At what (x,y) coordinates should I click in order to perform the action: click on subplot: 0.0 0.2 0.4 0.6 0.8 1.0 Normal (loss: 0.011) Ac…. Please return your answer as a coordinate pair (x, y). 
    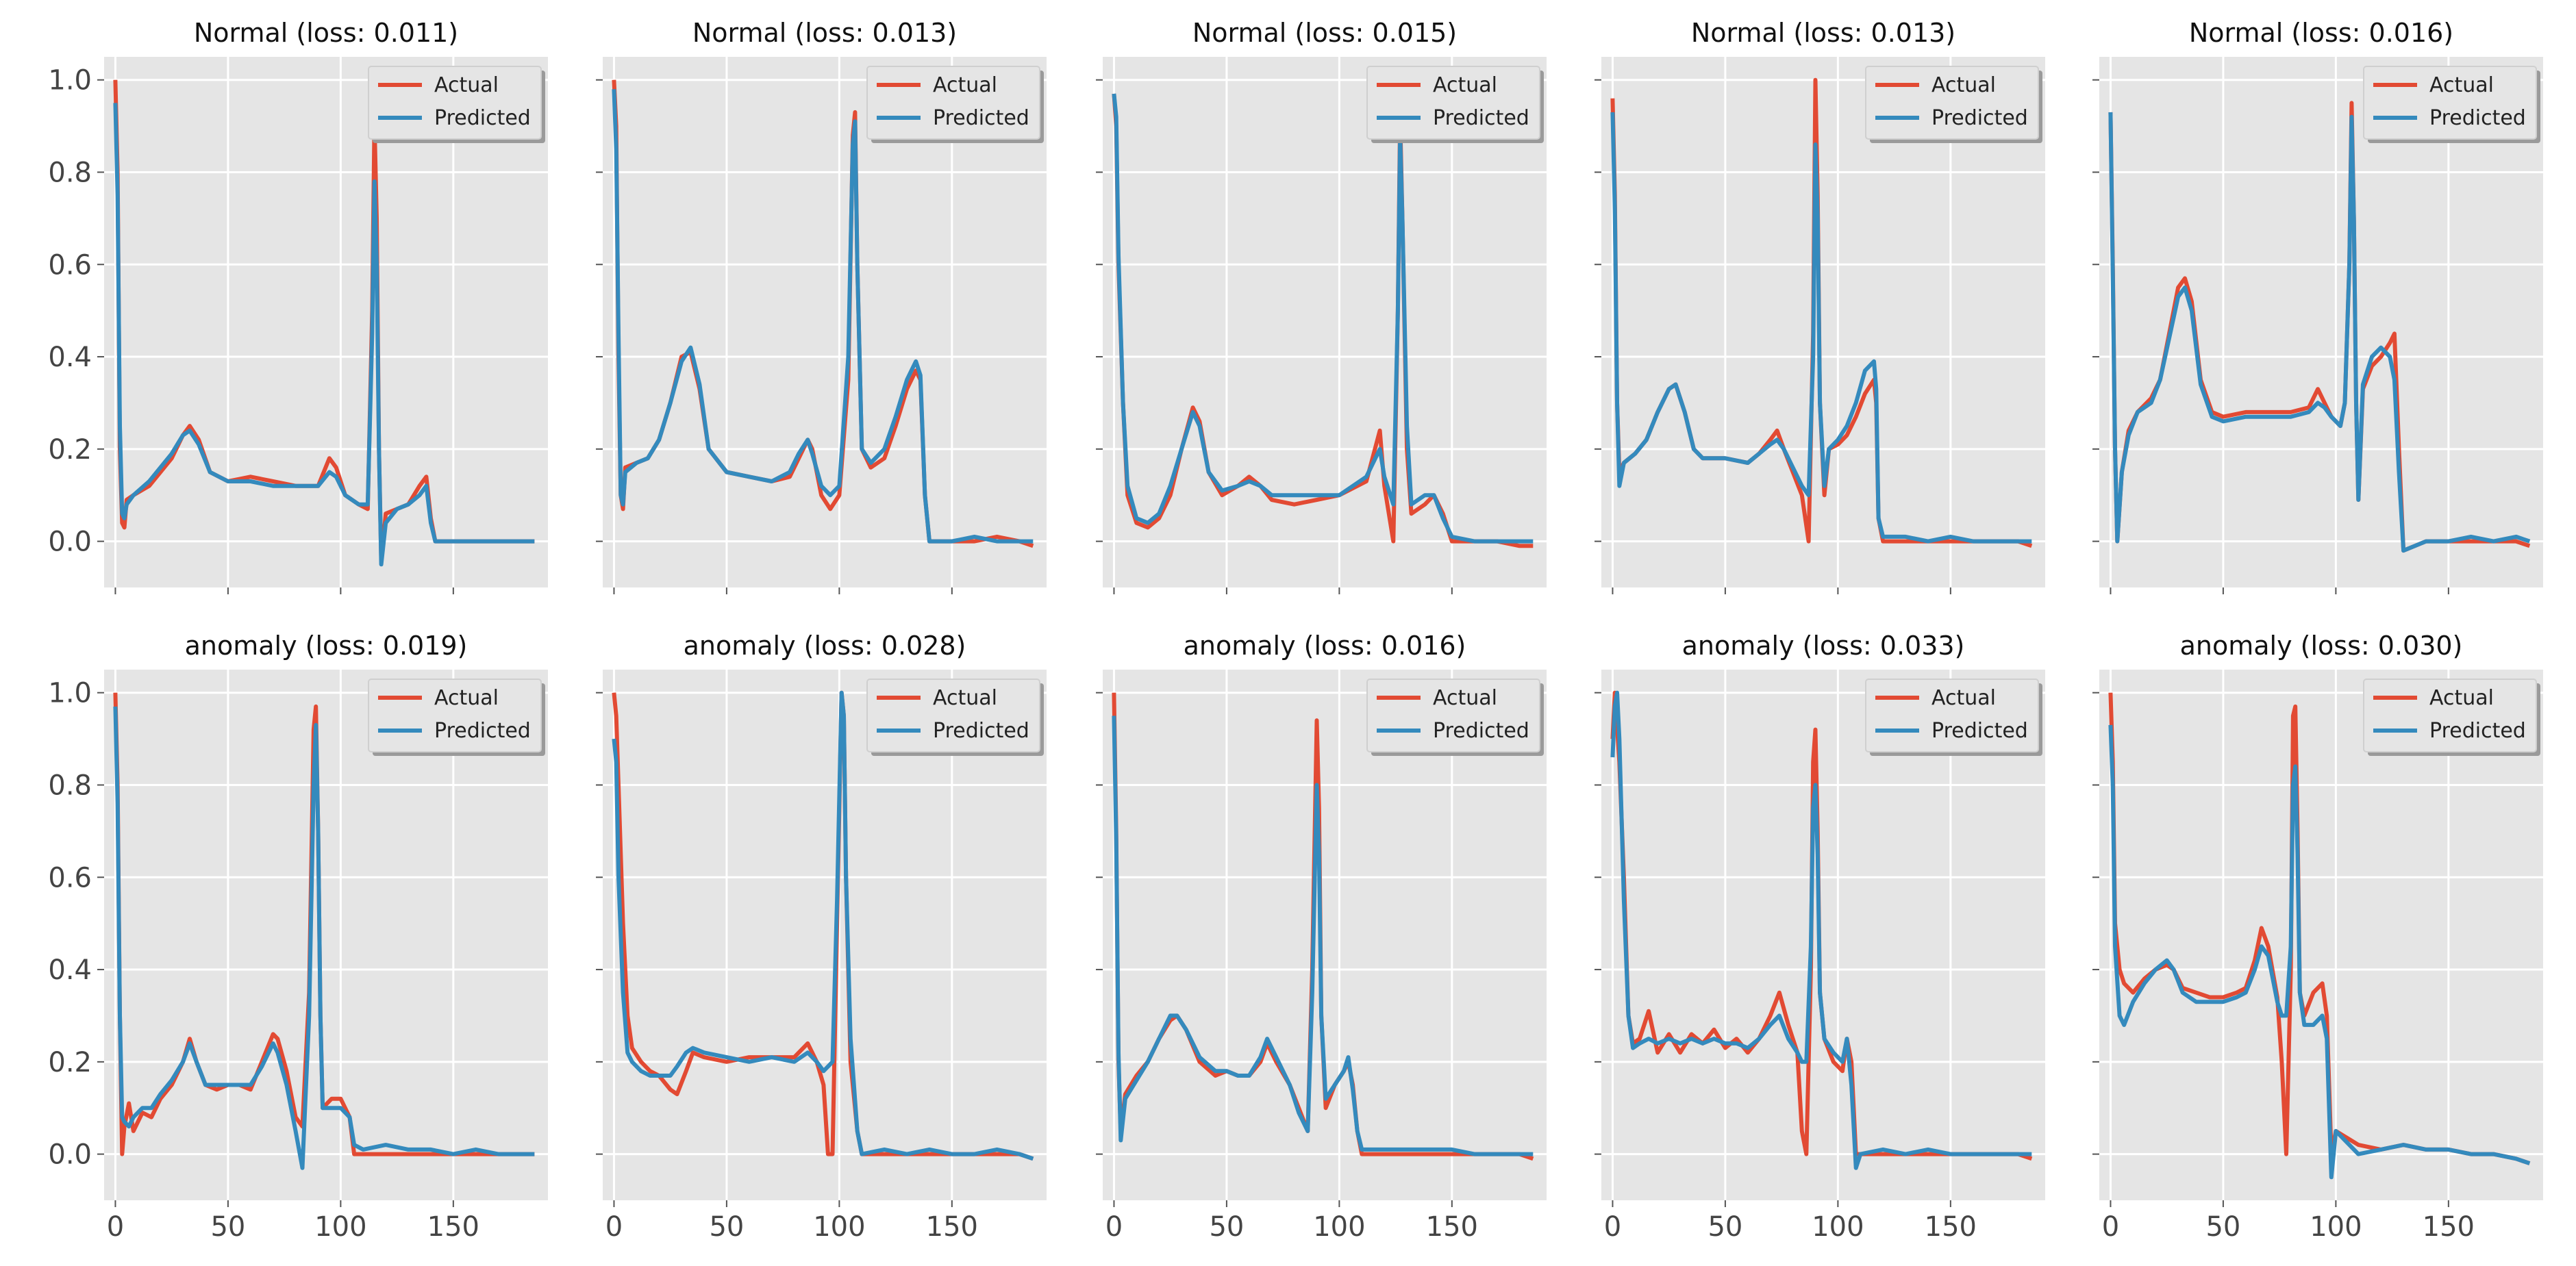
    Looking at the image, I should click on (298, 306).